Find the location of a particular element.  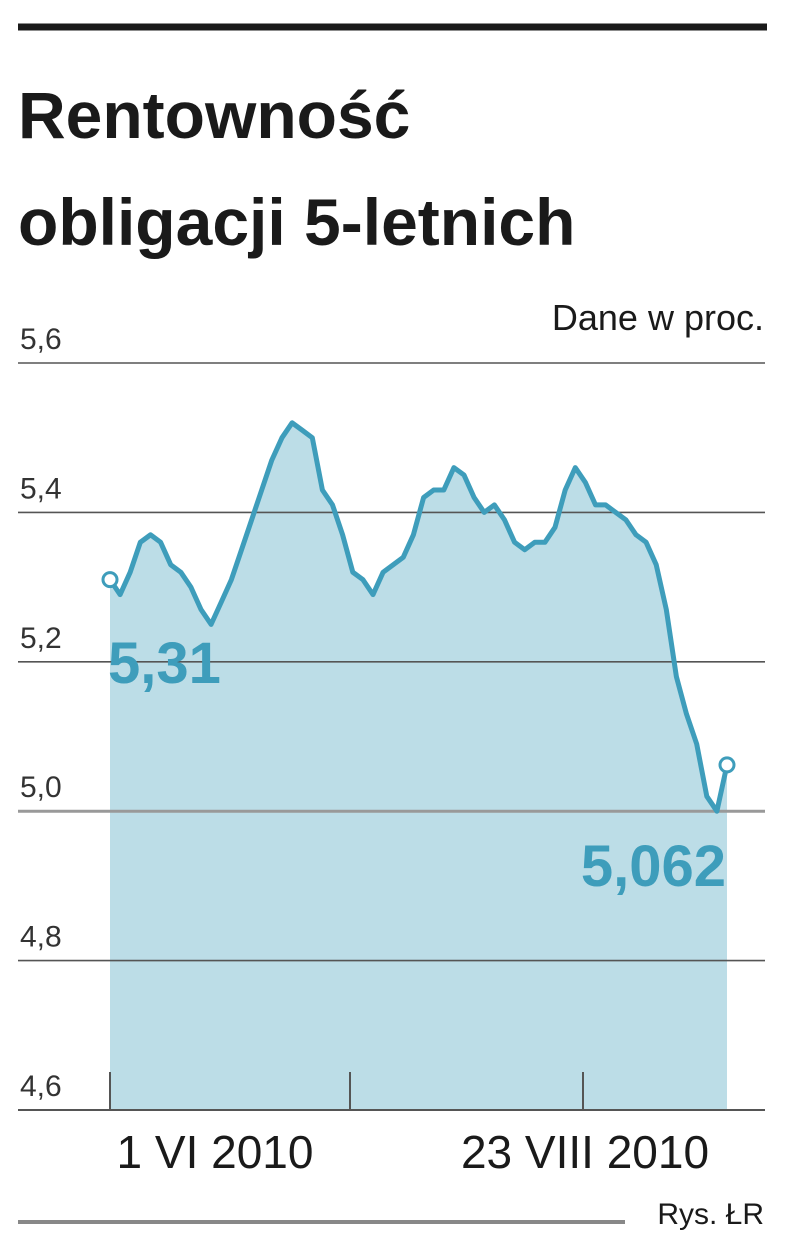

start-value-label: 5,31 is located at coordinates (164, 663).